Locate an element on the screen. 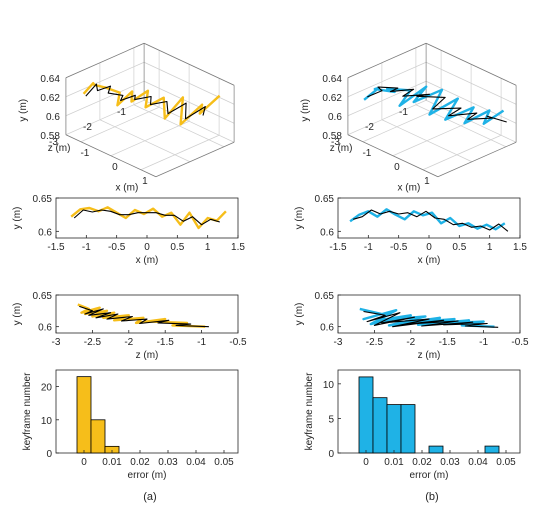  trajectory-3d-plot-b: 0.58 0.6 0.62 0.64 -1 0 1 -3 -2 -1 y (m) x (m) z (m) is located at coordinates (408, 118).